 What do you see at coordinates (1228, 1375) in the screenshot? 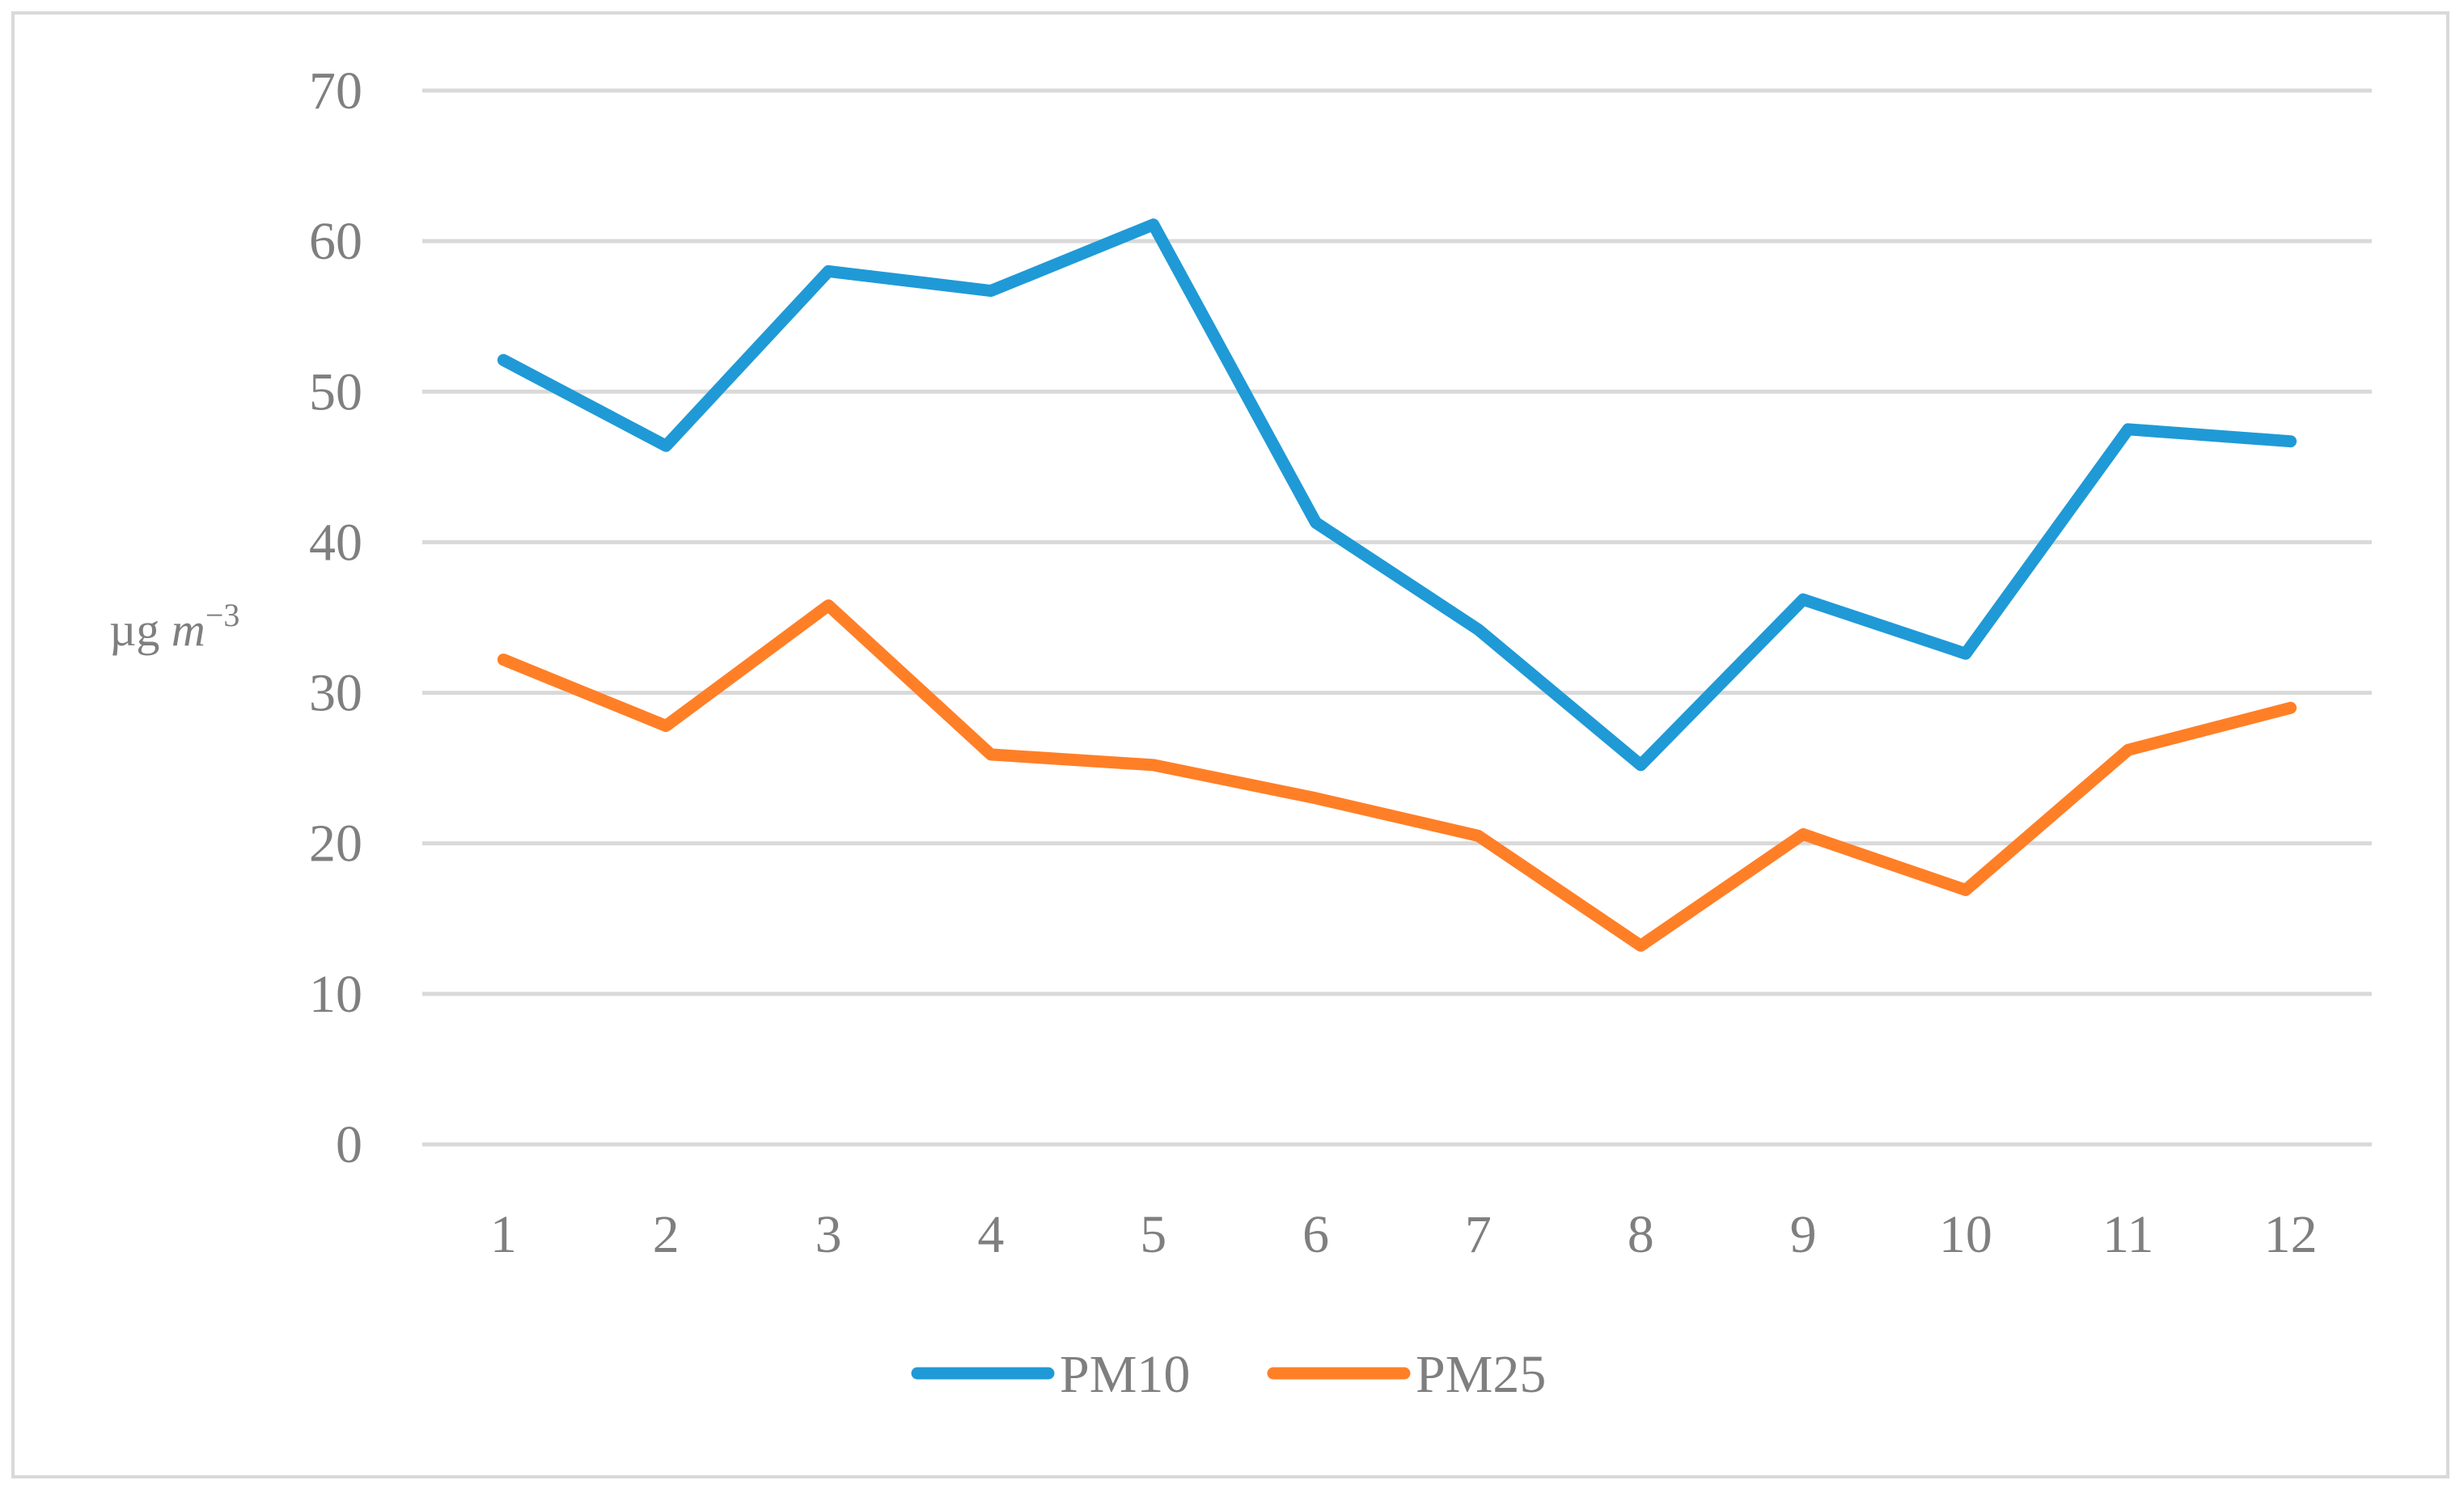
I see `legend: PM10 PM25` at bounding box center [1228, 1375].